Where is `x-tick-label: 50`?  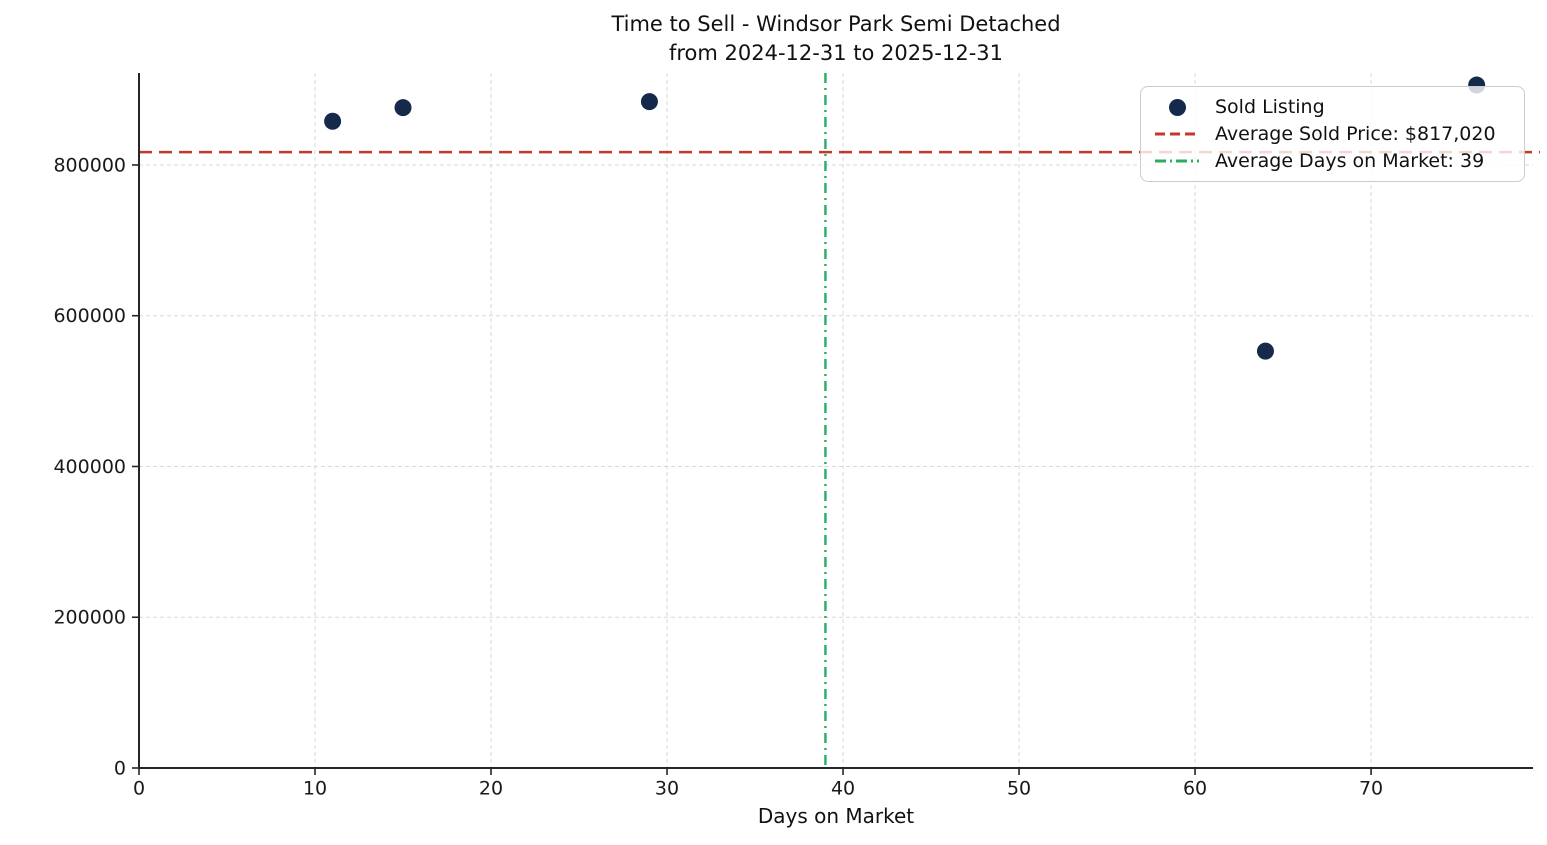
x-tick-label: 50 is located at coordinates (1019, 789).